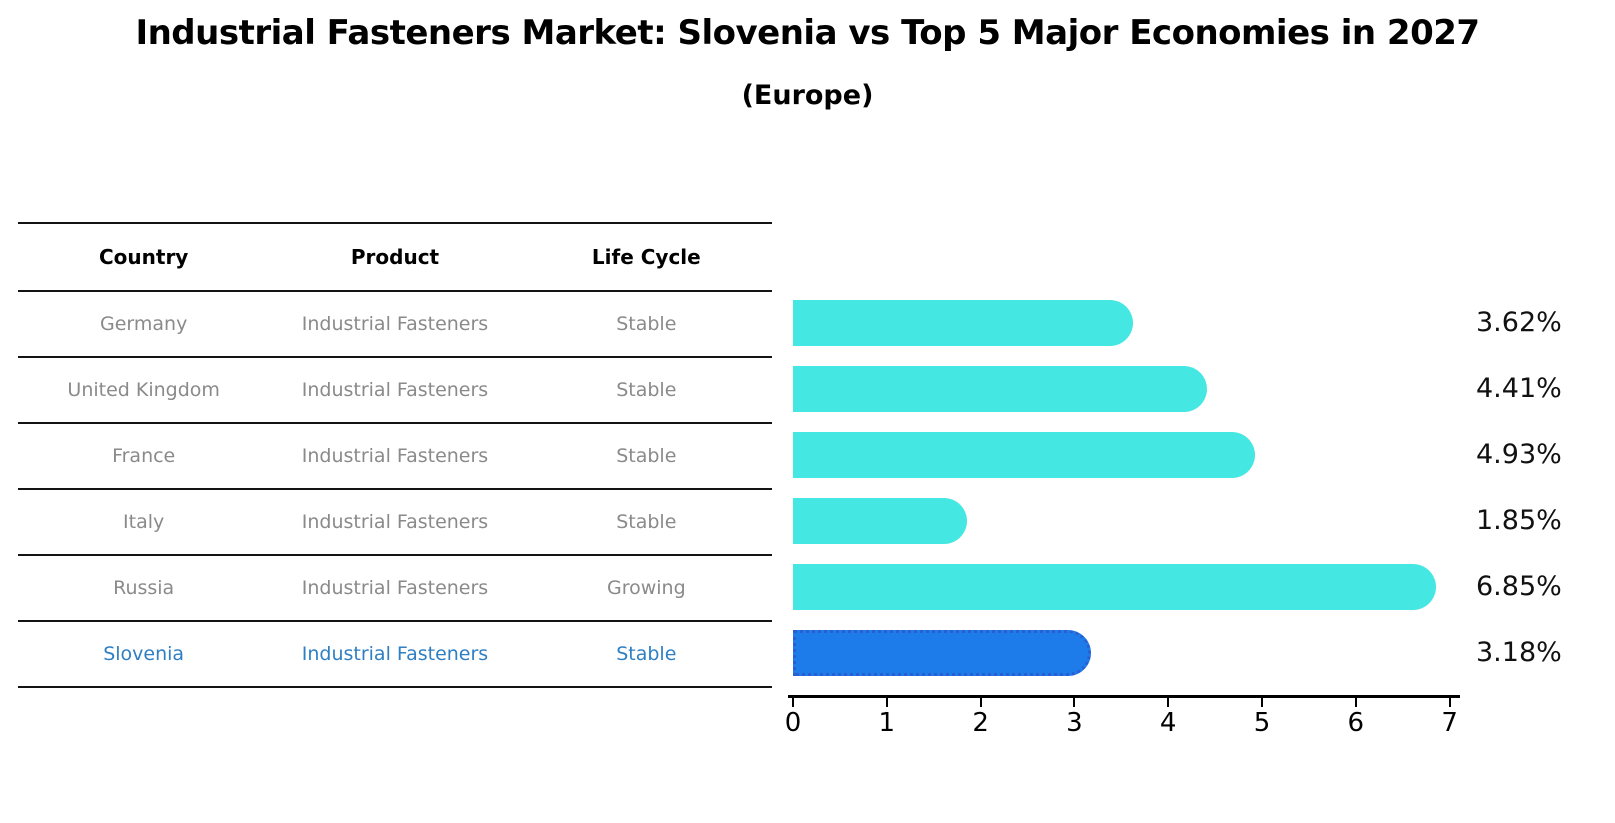 The height and width of the screenshot is (823, 1615). I want to click on cell-product-russia: Industrial Fasteners, so click(395, 588).